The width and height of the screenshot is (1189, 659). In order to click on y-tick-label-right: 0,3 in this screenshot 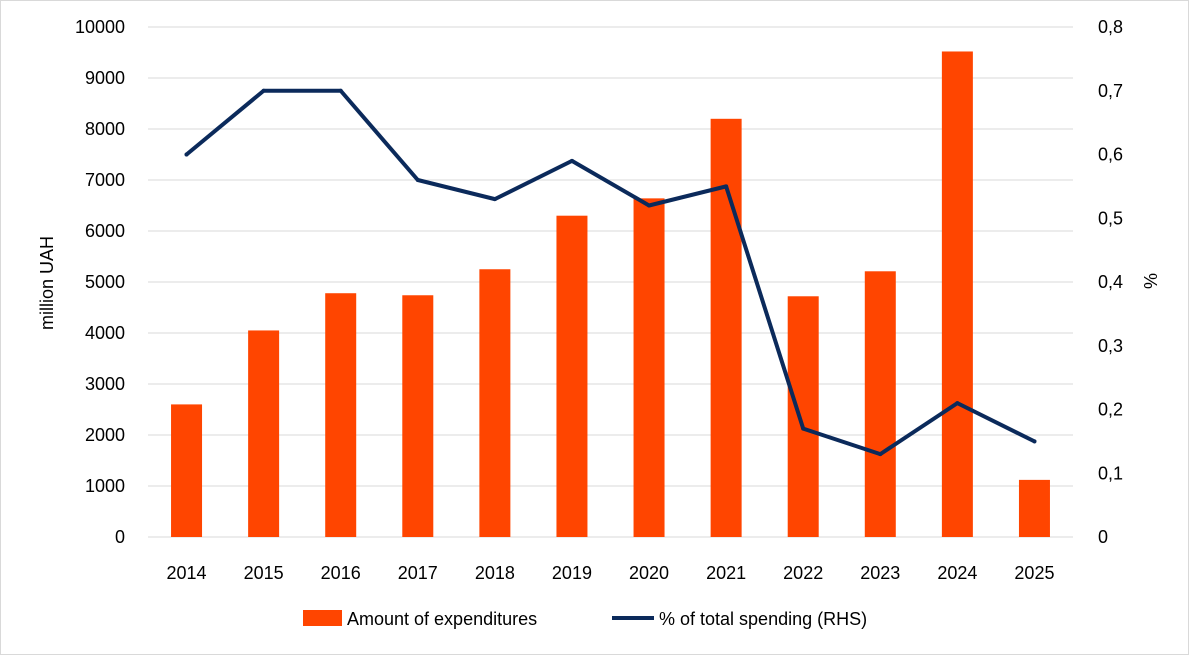, I will do `click(1110, 346)`.